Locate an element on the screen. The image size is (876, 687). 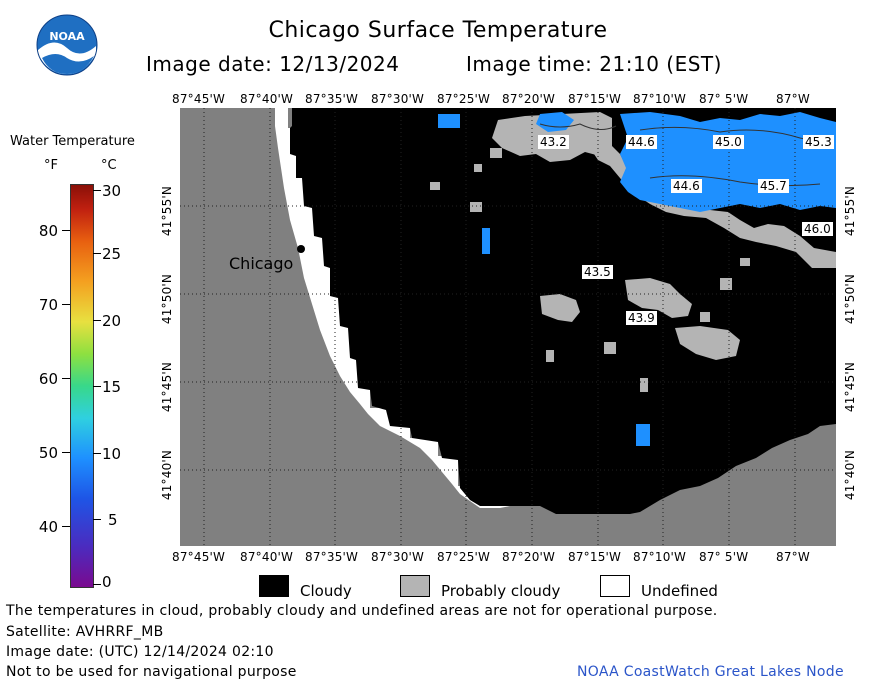
satellite-text: Satellite: AVHRRF_MB is located at coordinates (85, 632).